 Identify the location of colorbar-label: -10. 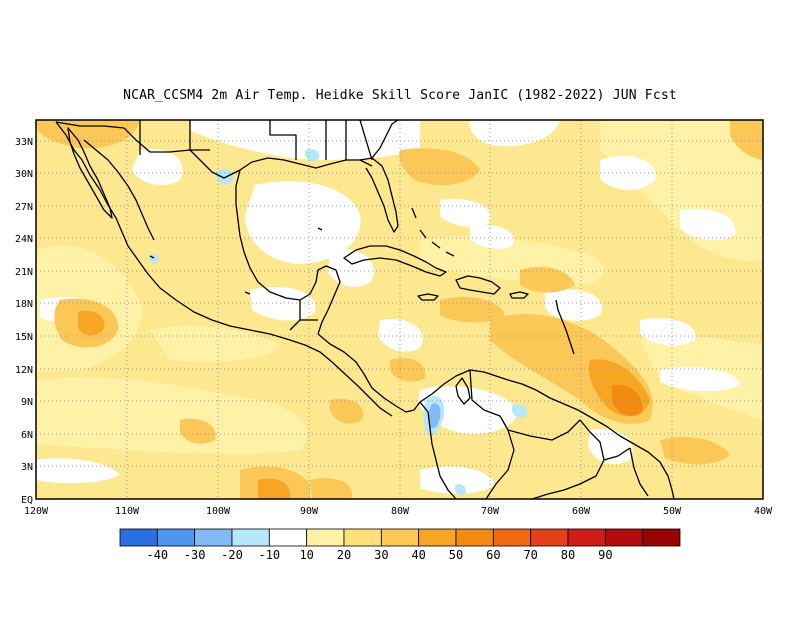
(269, 555).